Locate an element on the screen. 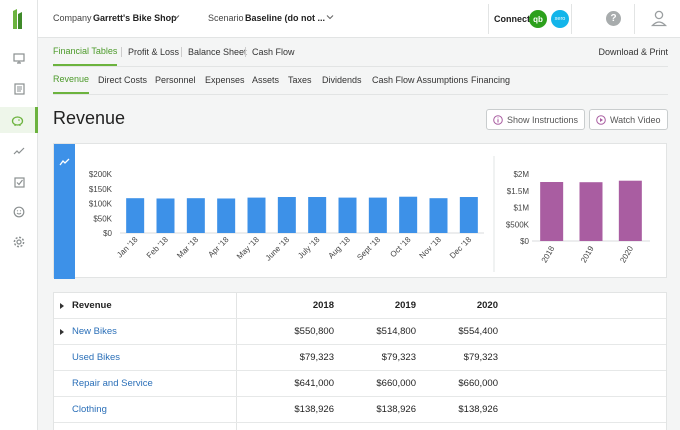 The width and height of the screenshot is (680, 430). rail-item-settings is located at coordinates (19, 242).